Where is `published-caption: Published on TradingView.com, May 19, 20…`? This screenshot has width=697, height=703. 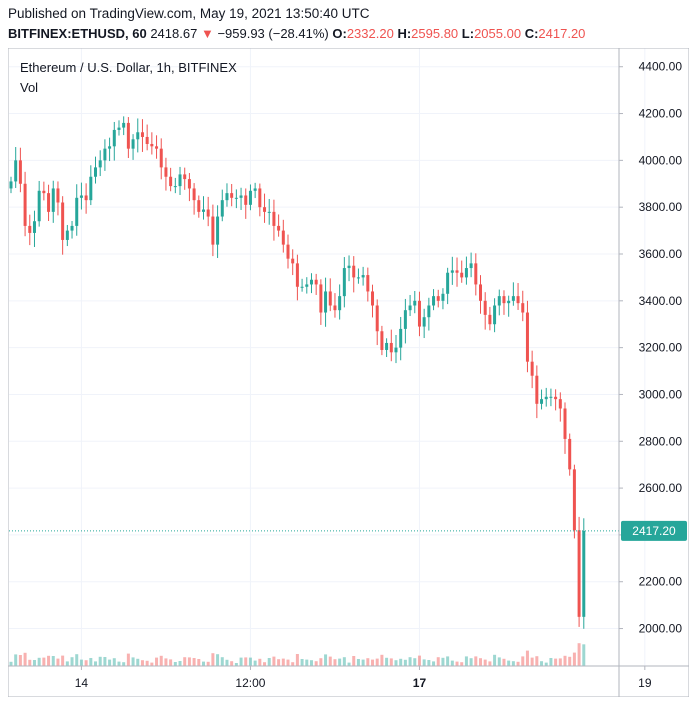 published-caption: Published on TradingView.com, May 19, 20… is located at coordinates (189, 13).